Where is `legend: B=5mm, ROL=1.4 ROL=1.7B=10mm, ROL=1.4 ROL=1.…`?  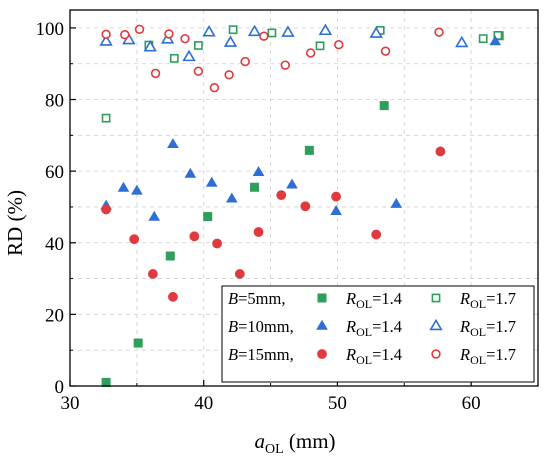 legend: B=5mm, ROL=1.4 ROL=1.7B=10mm, ROL=1.4 ROL=1.… is located at coordinates (378, 334).